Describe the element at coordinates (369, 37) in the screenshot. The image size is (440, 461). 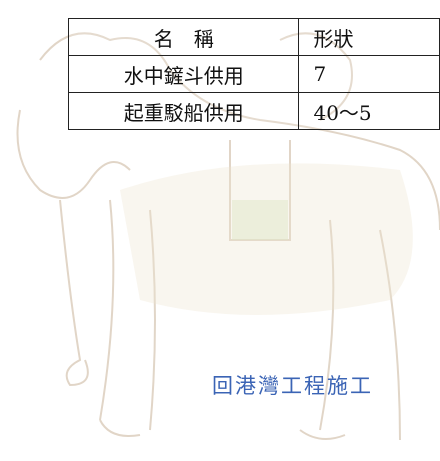
I see `header-cell: 形狀` at that location.